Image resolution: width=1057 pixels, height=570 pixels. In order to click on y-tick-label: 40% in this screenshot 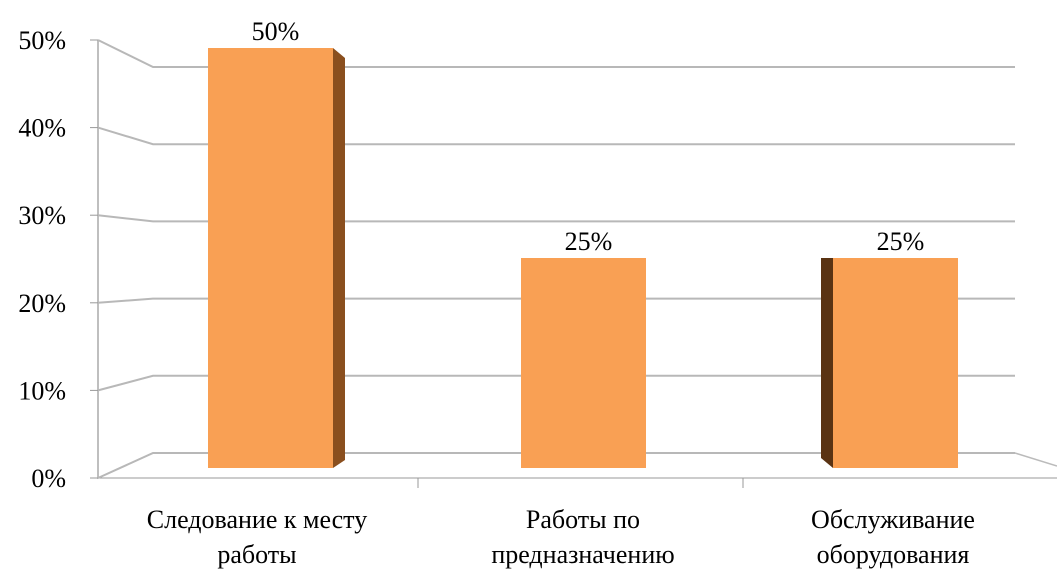, I will do `click(42, 128)`.